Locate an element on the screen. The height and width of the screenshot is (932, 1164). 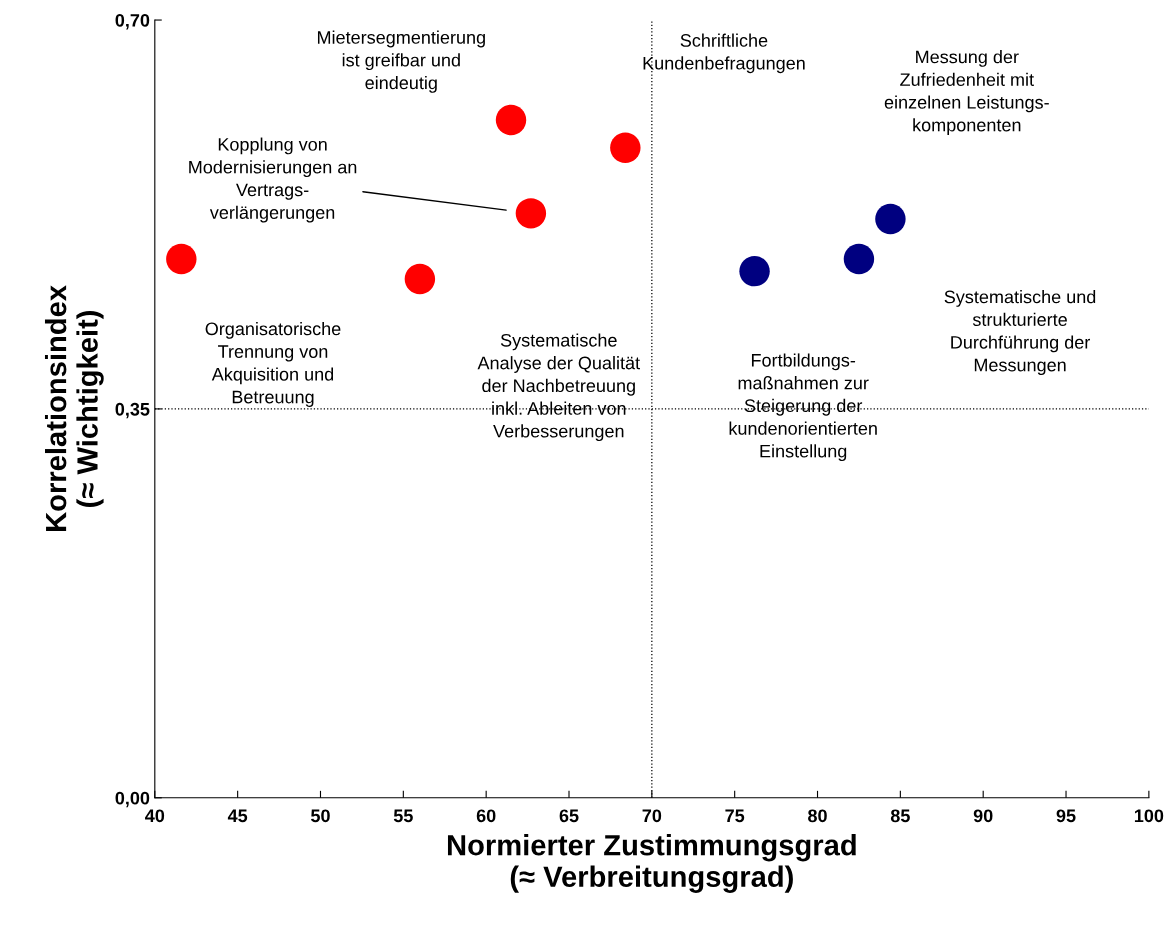
x-tick-label: 100 is located at coordinates (1149, 816).